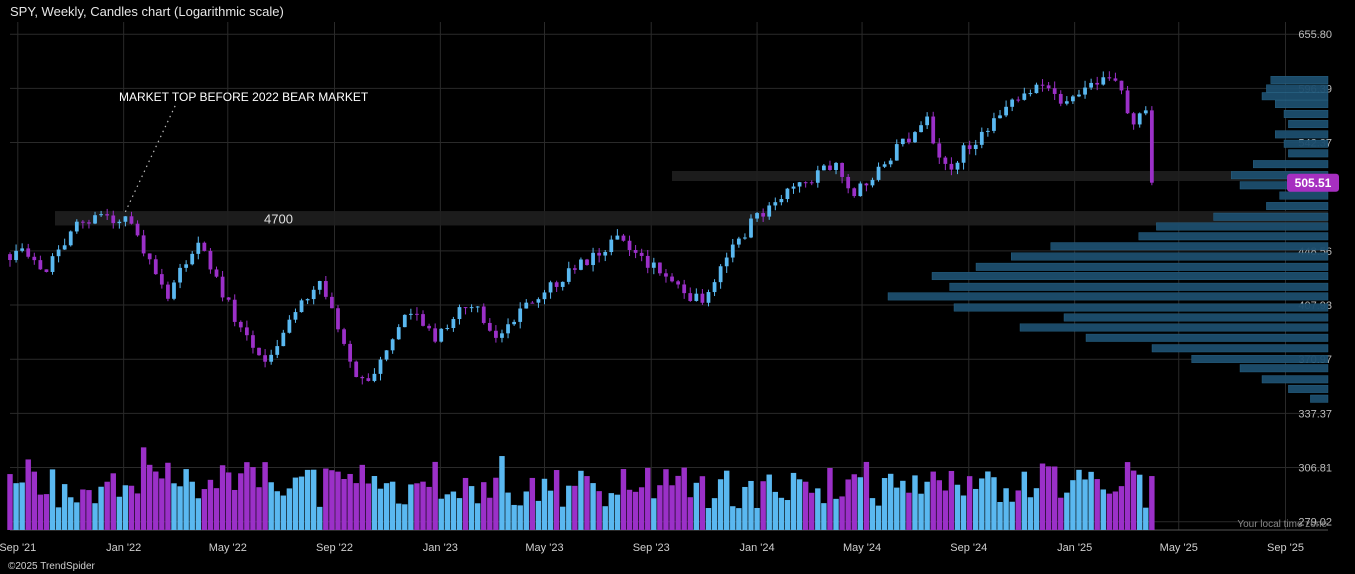 The image size is (1355, 574). What do you see at coordinates (1315, 414) in the screenshot?
I see `y-tick-label: 337.37` at bounding box center [1315, 414].